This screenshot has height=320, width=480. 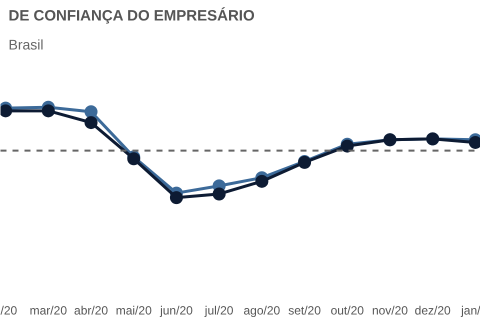 I want to click on x-tick-label: dez/20, so click(x=433, y=311).